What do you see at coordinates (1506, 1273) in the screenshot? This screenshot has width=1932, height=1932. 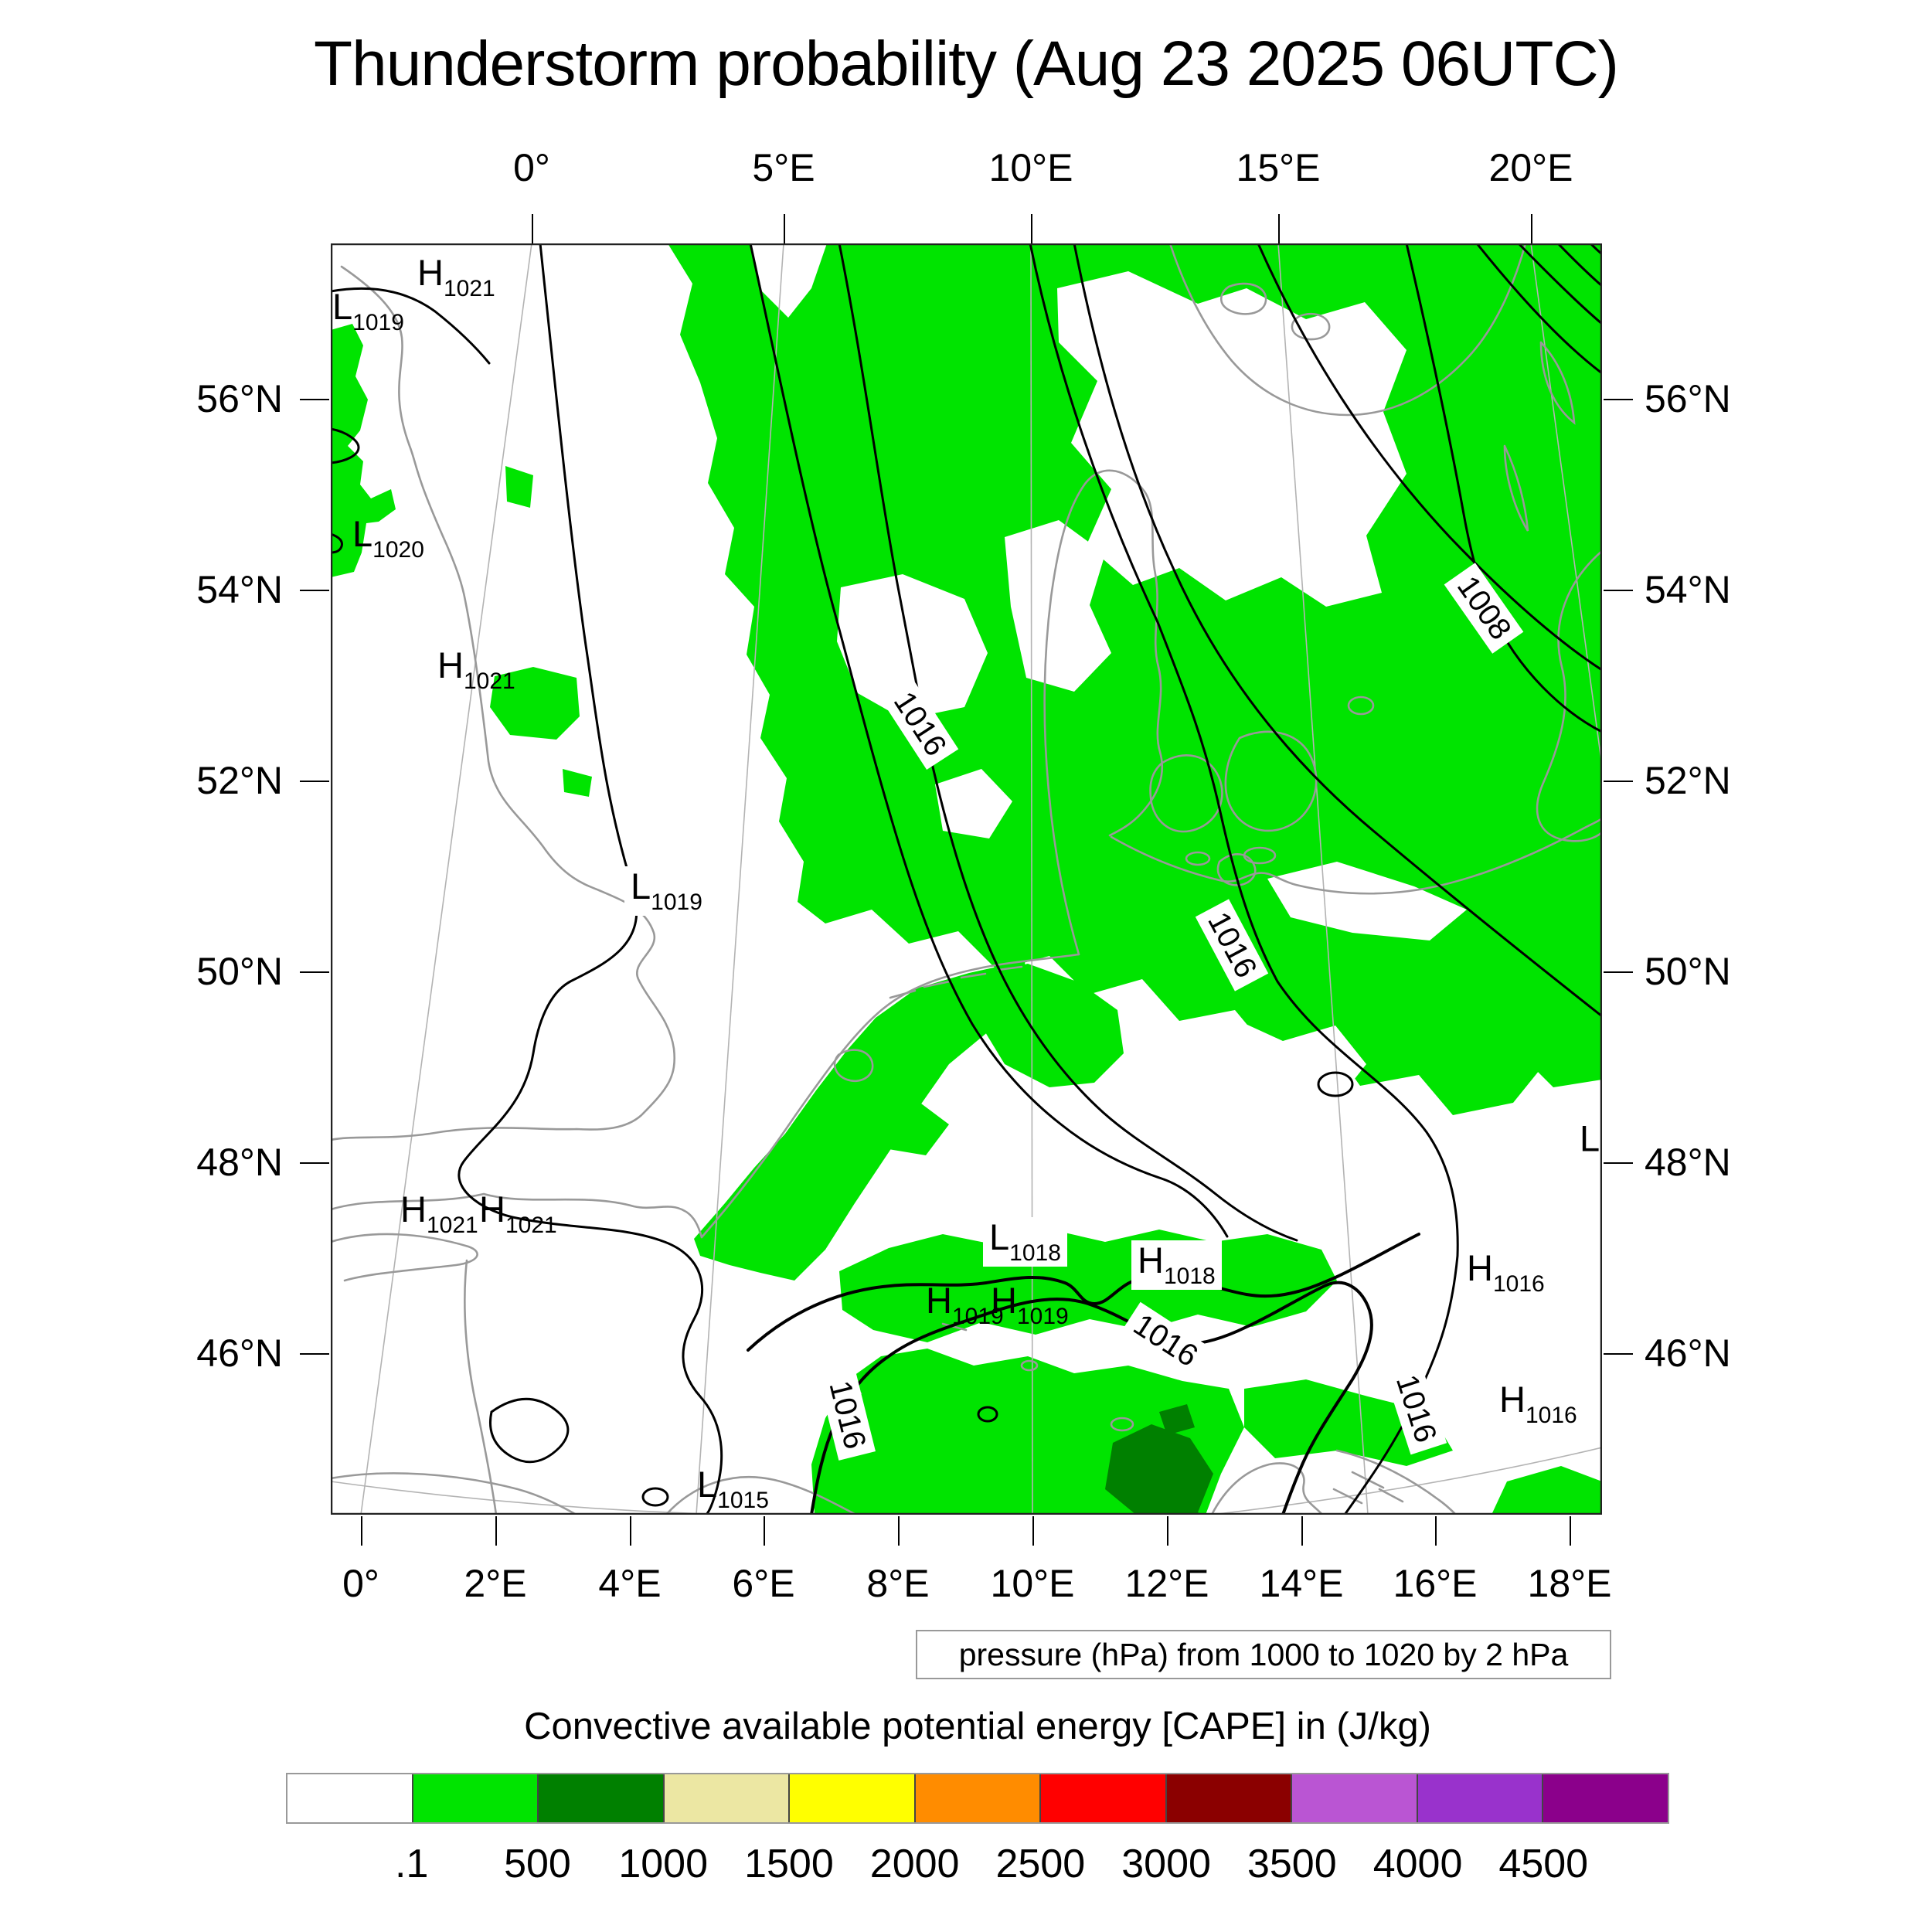 I see `pressure-center-h1016: H1016` at bounding box center [1506, 1273].